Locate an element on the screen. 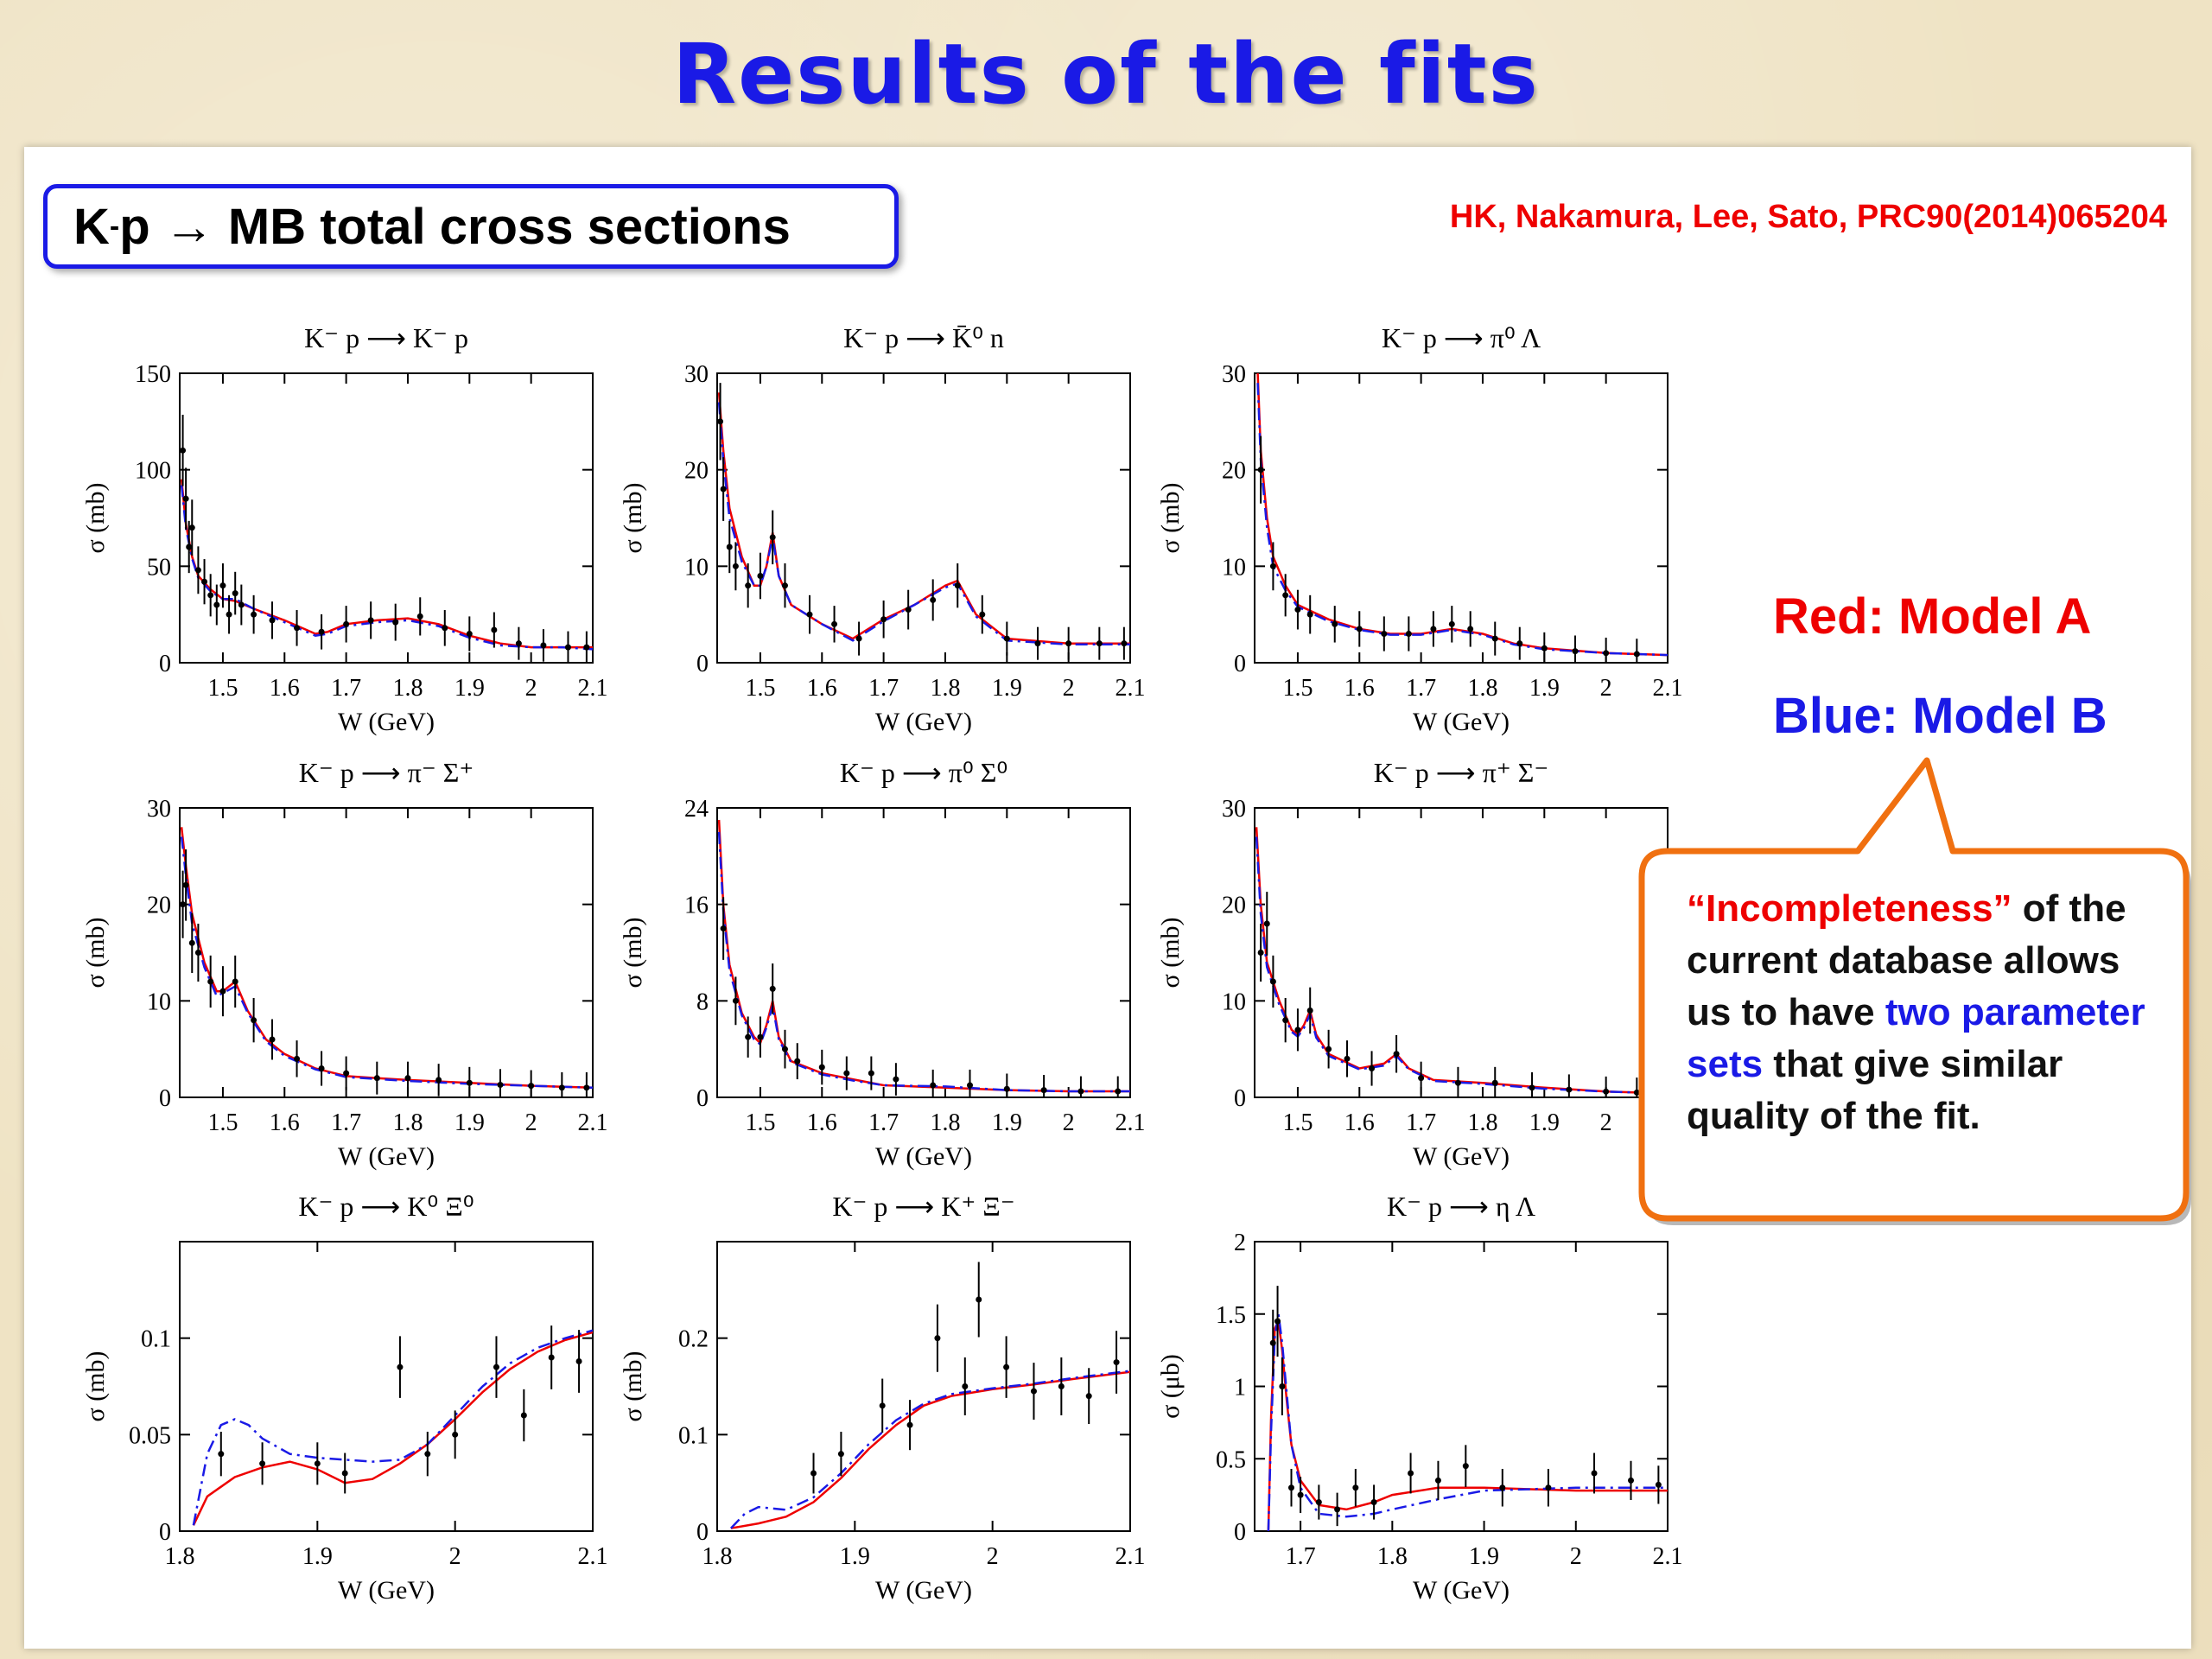  section-sup: - is located at coordinates (114, 226).